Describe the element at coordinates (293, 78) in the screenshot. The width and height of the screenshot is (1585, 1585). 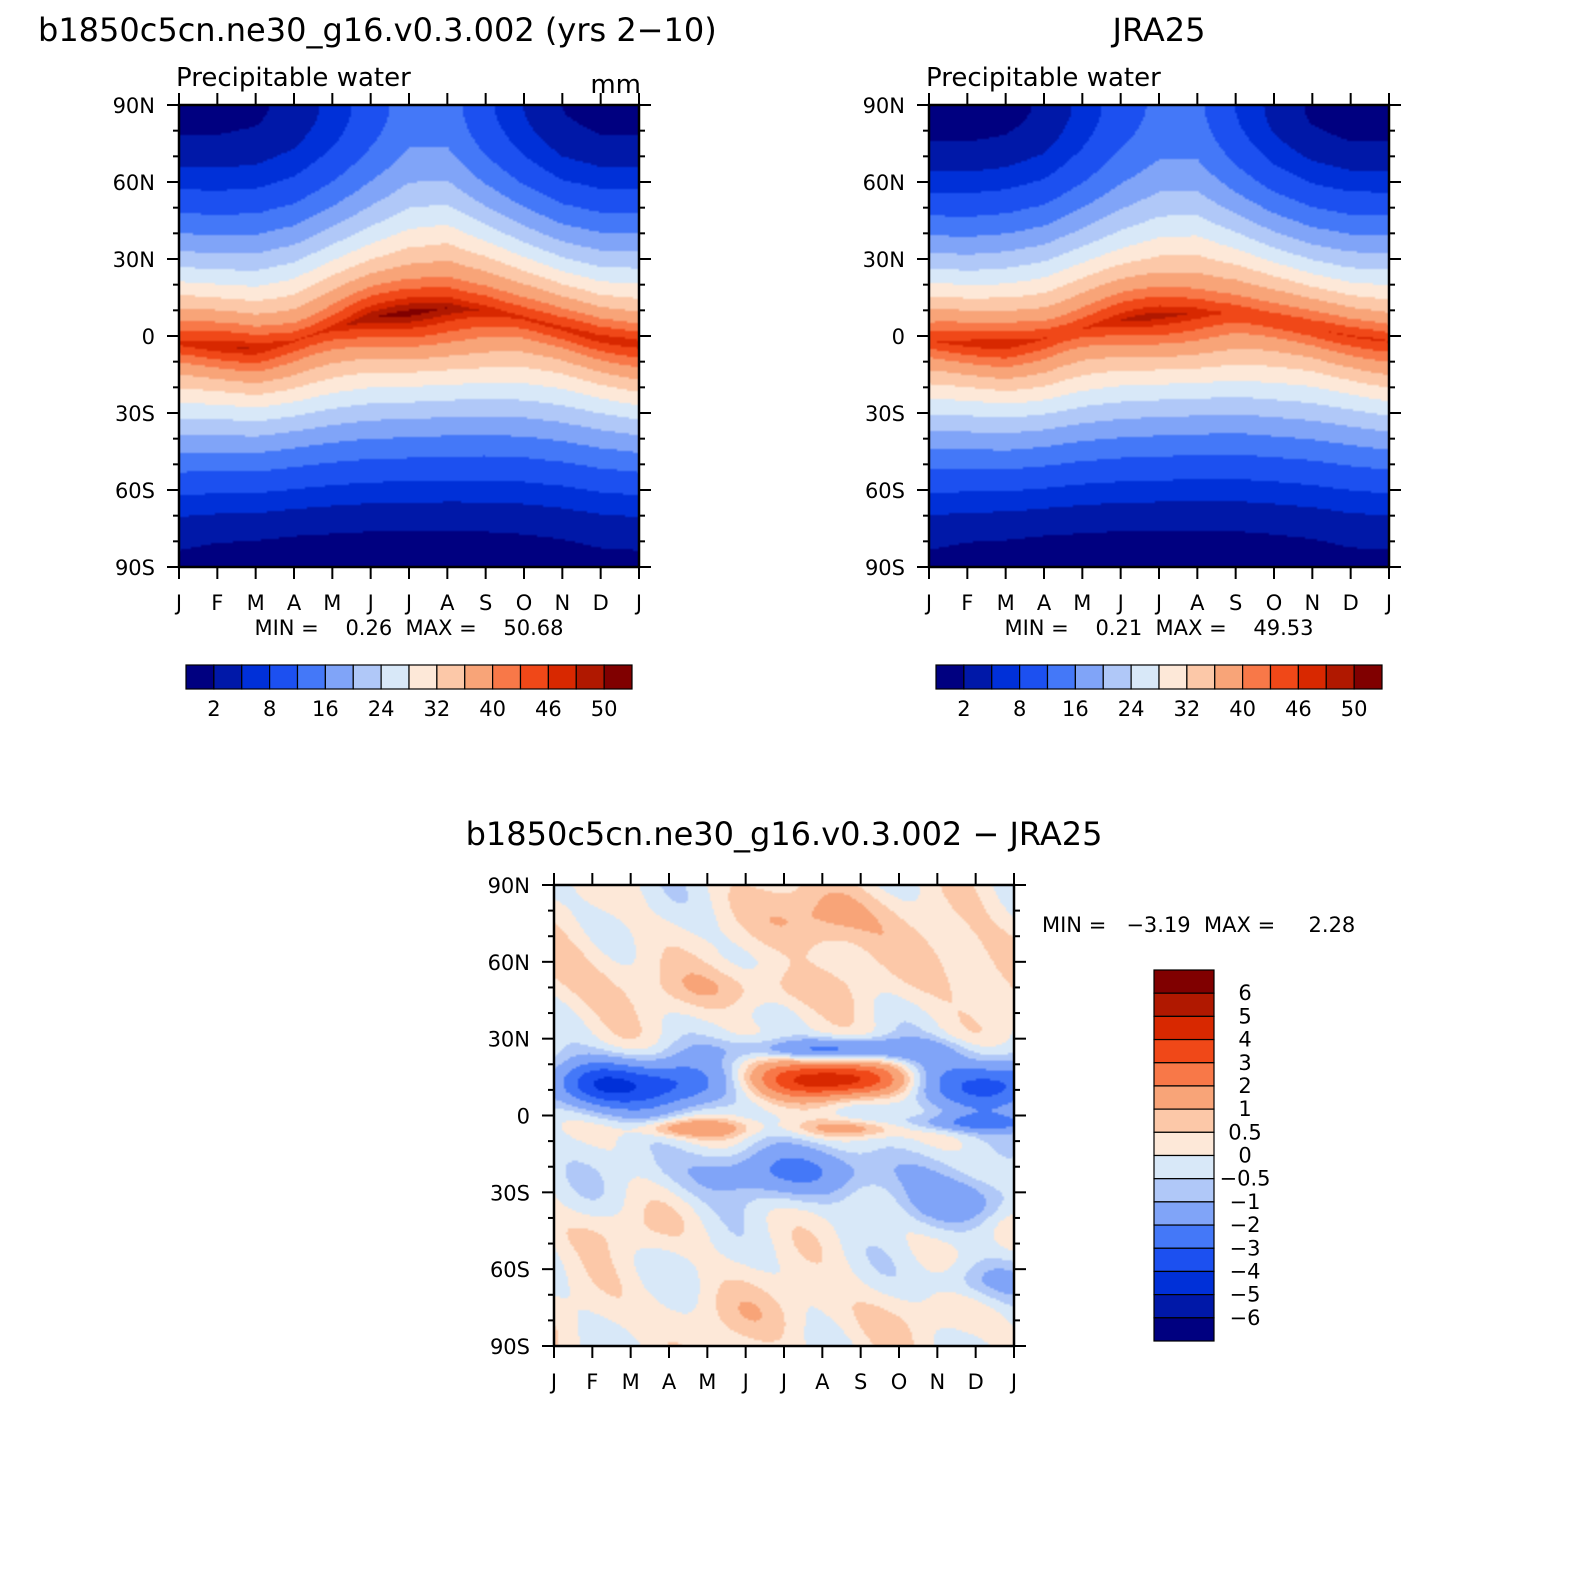
I see `model-subtitle: Precipitable water` at that location.